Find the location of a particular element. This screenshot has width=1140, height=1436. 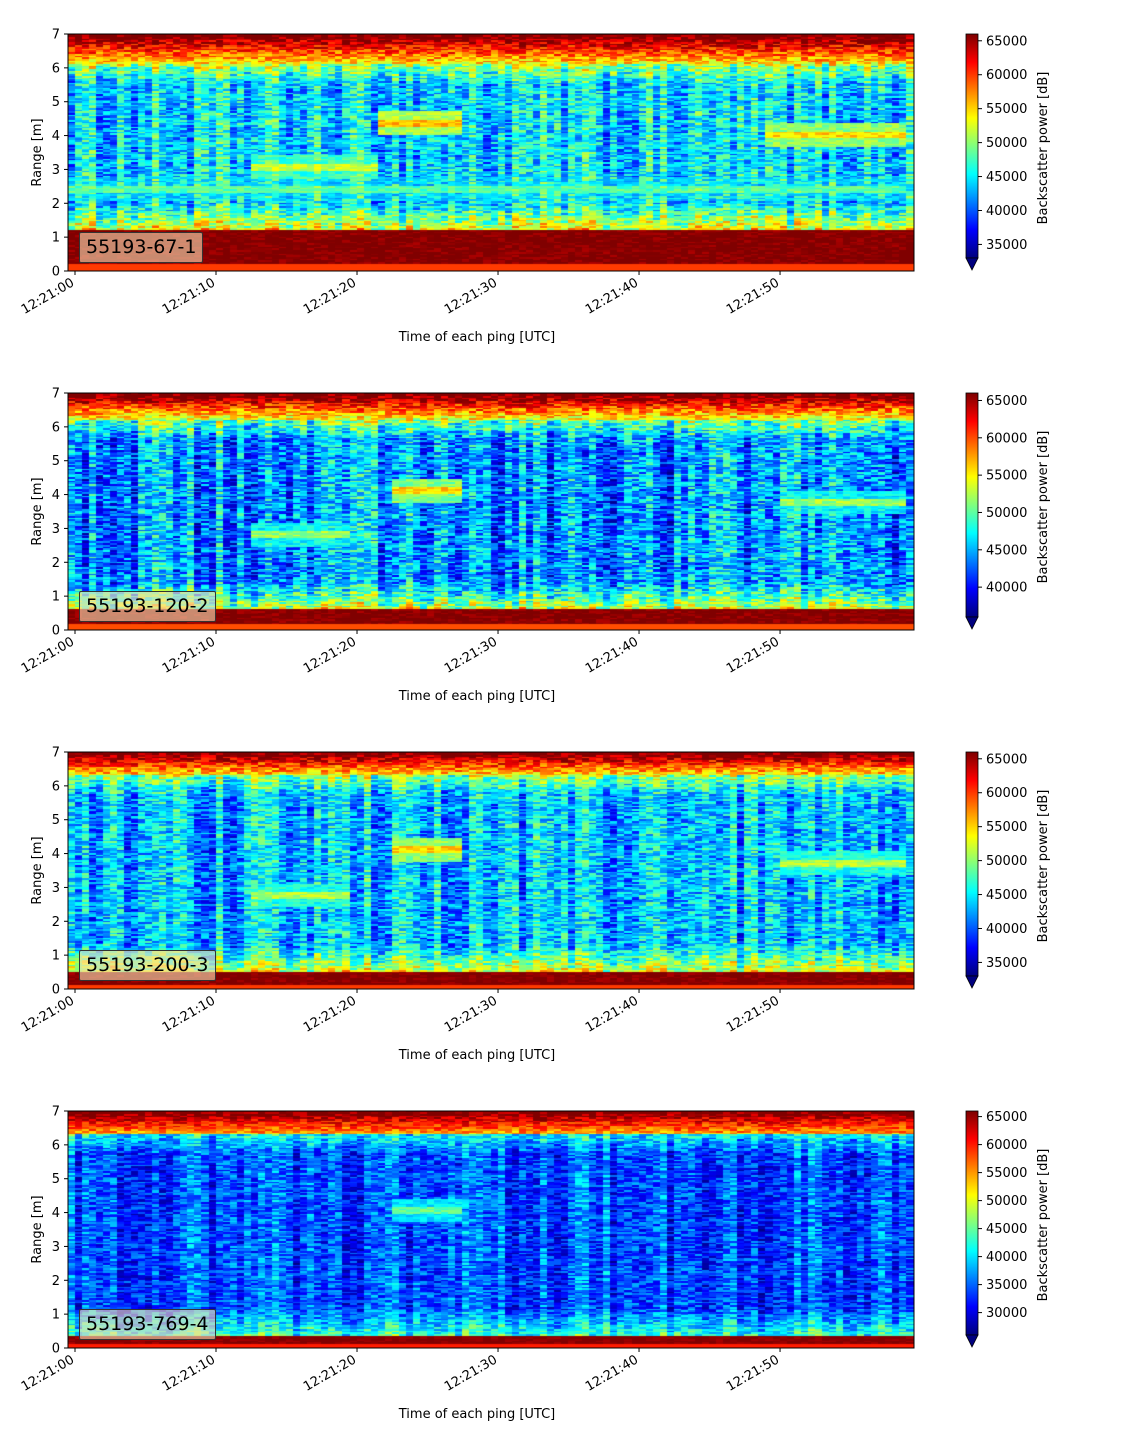

colorbar-tick-label: 30000 is located at coordinates (1006, 1313).